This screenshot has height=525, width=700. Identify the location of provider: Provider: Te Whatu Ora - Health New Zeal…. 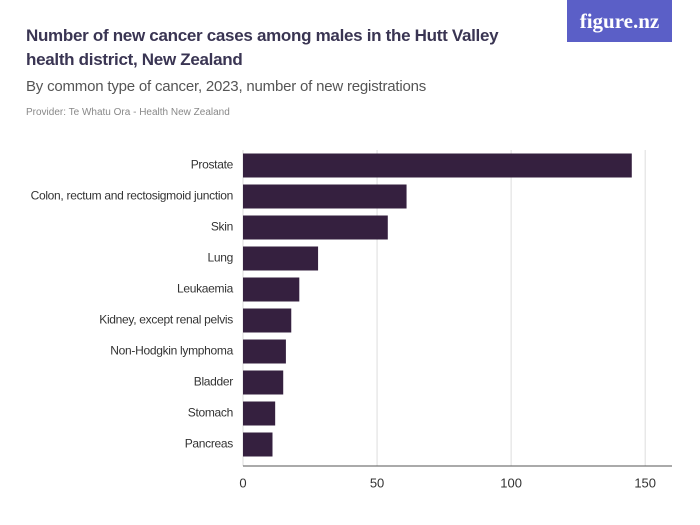
(128, 112).